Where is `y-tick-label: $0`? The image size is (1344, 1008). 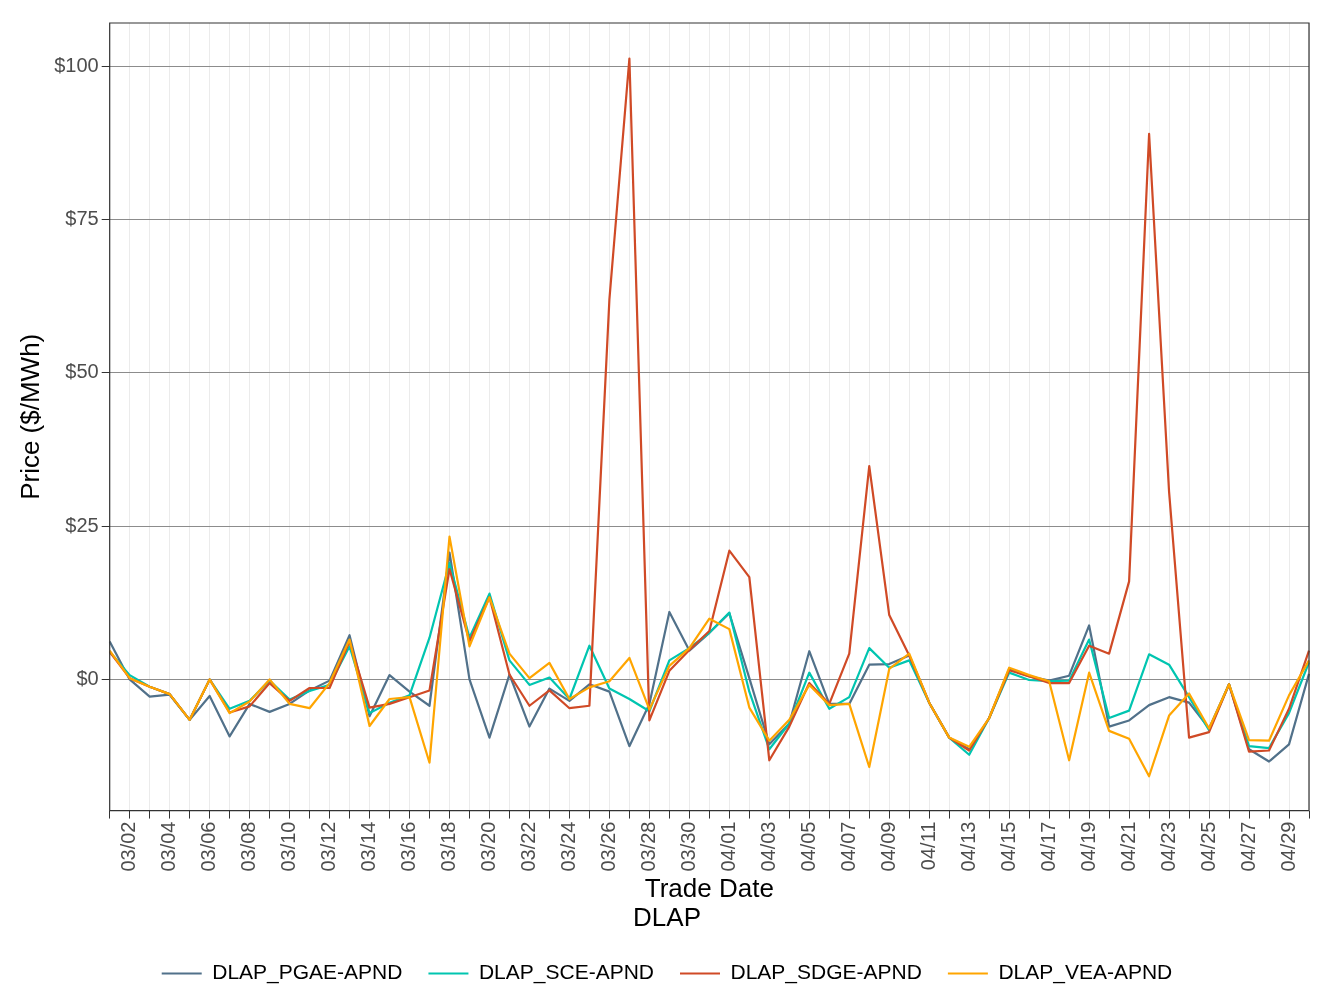
y-tick-label: $0 is located at coordinates (87, 677).